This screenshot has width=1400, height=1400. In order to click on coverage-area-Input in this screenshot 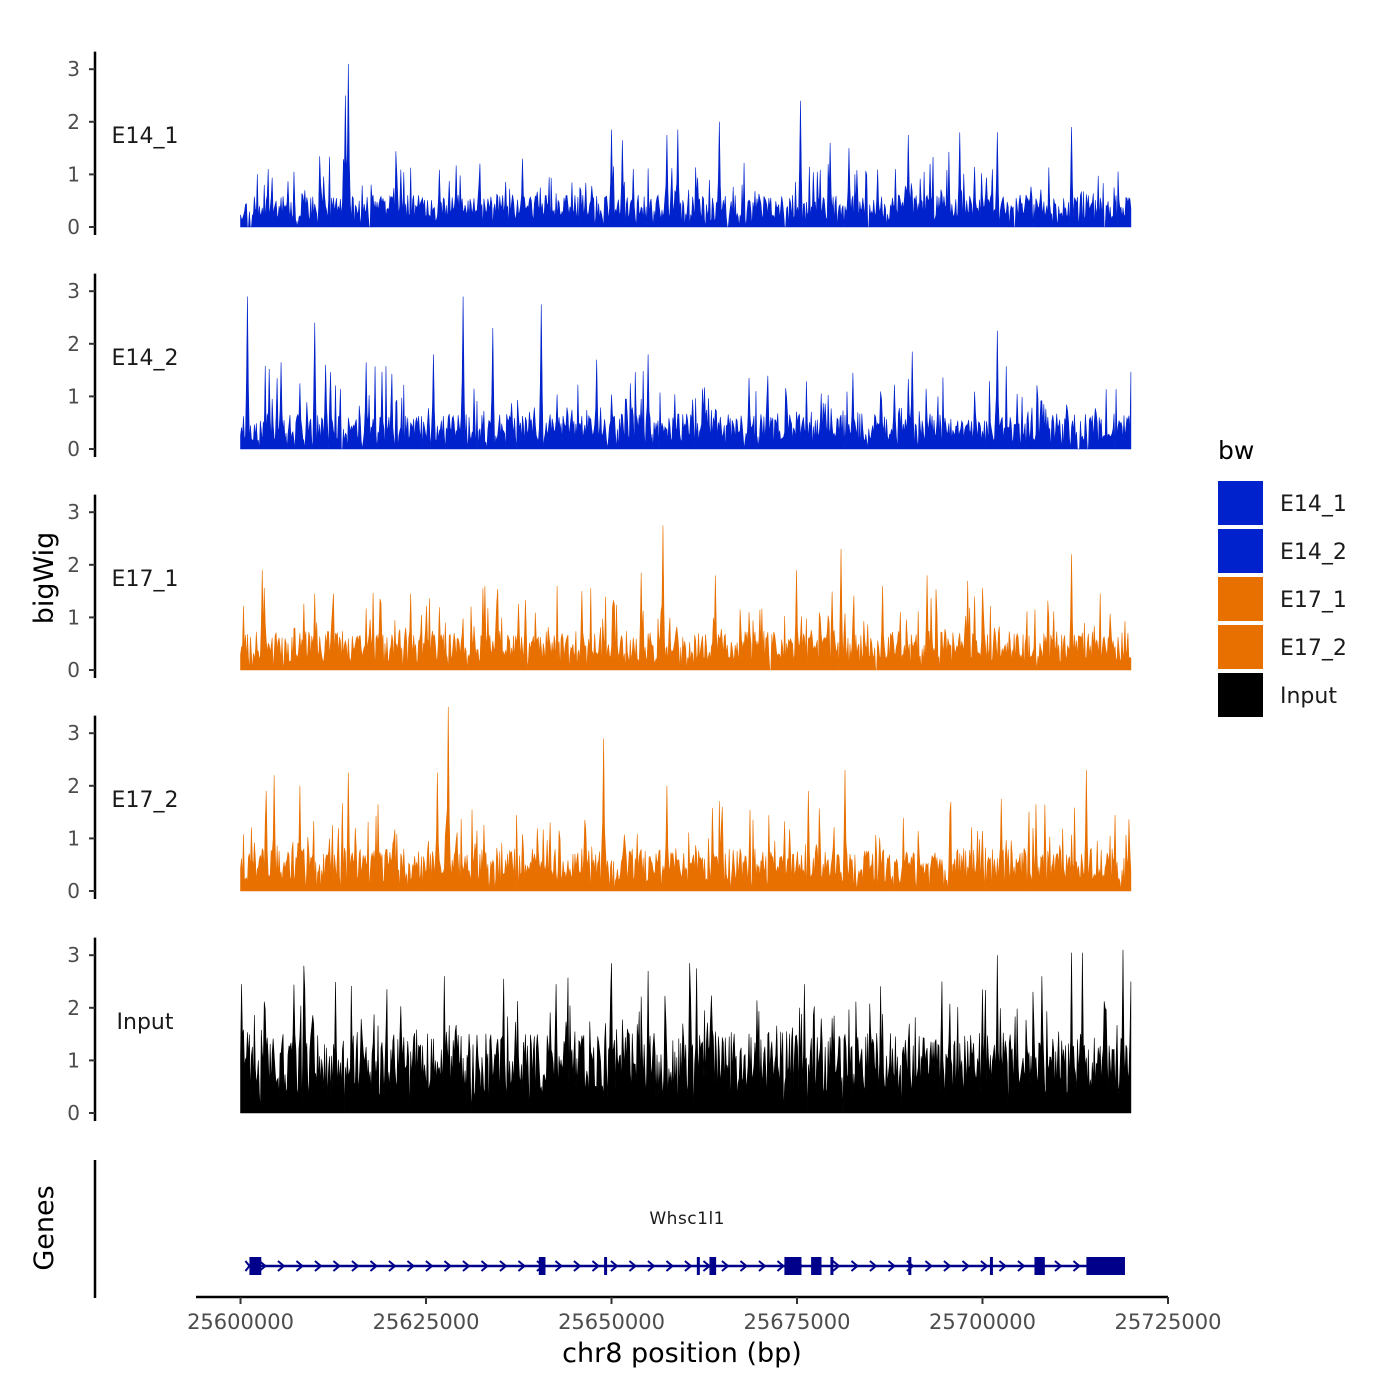, I will do `click(686, 1031)`.